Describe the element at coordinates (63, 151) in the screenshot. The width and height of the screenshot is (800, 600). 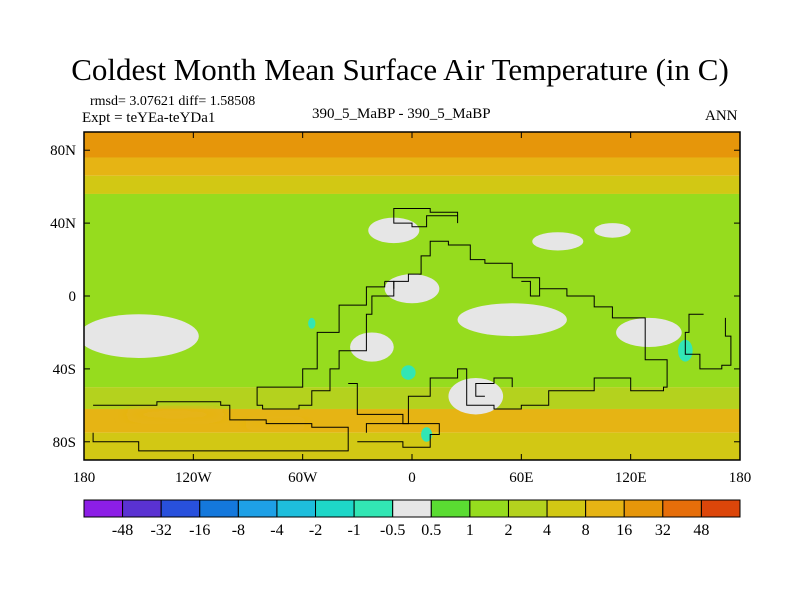
I see `y-tick-label: 80N` at that location.